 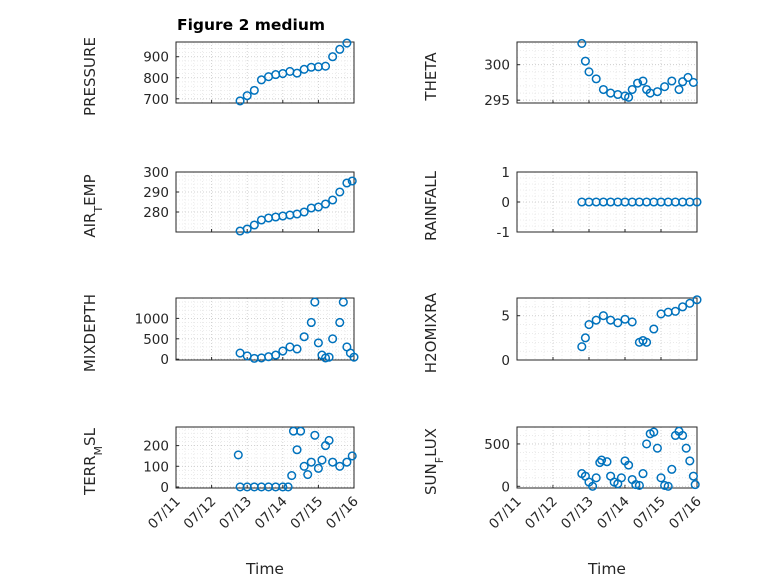 What do you see at coordinates (156, 213) in the screenshot?
I see `y-tick-label: 280` at bounding box center [156, 213].